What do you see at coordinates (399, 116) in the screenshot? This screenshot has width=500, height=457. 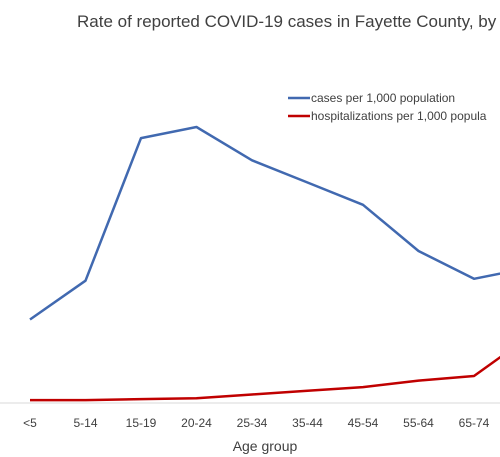 I see `legend-label: hospitalizations per 1,000 popula` at bounding box center [399, 116].